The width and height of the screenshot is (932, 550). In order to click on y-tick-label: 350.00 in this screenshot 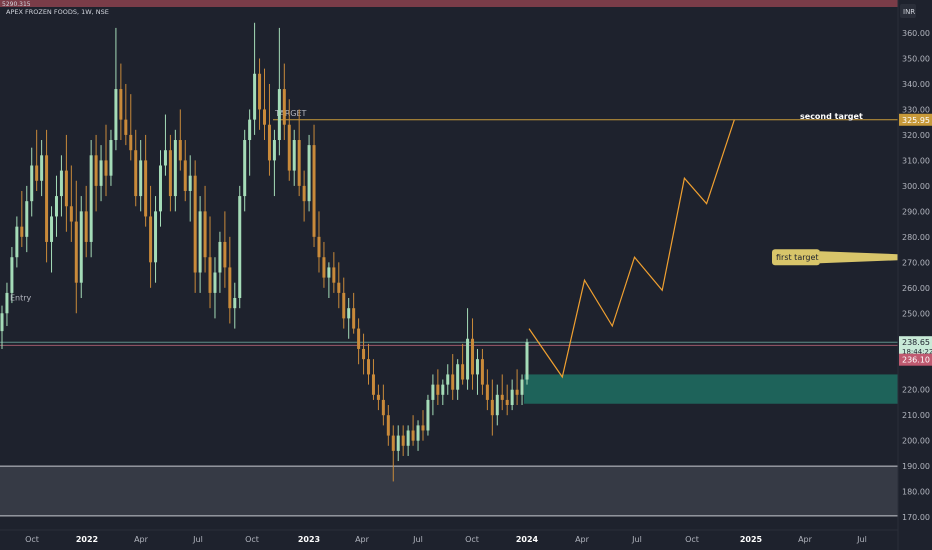, I will do `click(916, 58)`.